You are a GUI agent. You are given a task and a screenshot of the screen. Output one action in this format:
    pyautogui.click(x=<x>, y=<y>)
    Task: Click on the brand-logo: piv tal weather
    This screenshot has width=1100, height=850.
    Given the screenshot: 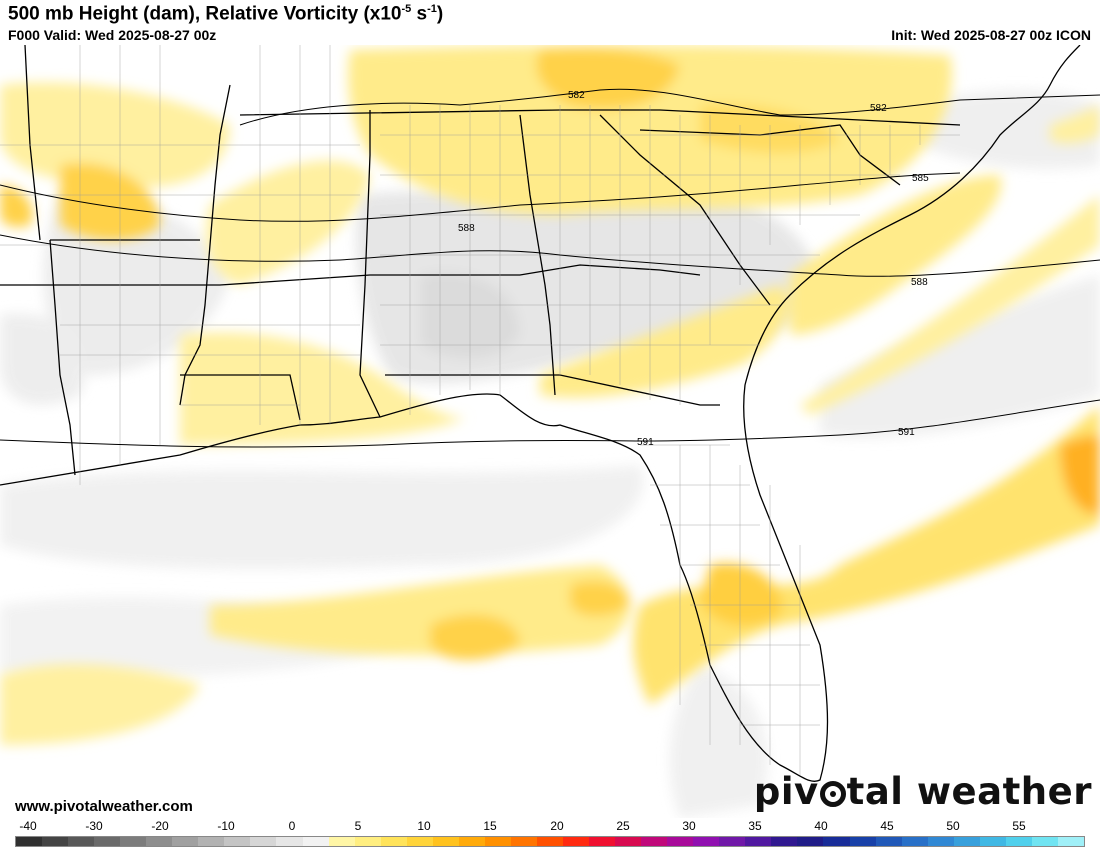 What is the action you would take?
    pyautogui.click(x=922, y=791)
    